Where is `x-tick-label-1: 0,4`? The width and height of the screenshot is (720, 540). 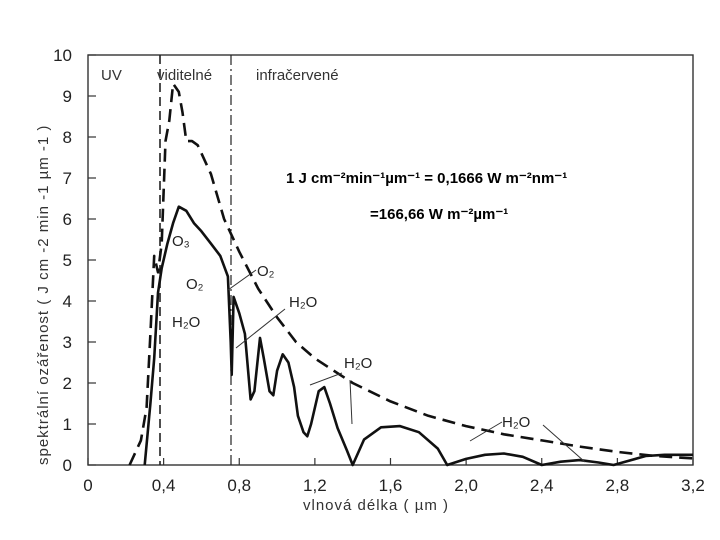 x-tick-label-1: 0,4 is located at coordinates (164, 485).